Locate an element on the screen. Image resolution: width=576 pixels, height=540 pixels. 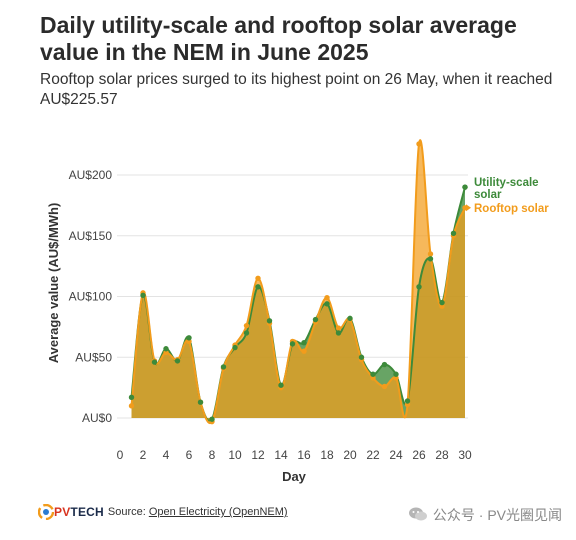
y-tick-label: AU$200 is located at coordinates (91, 175).